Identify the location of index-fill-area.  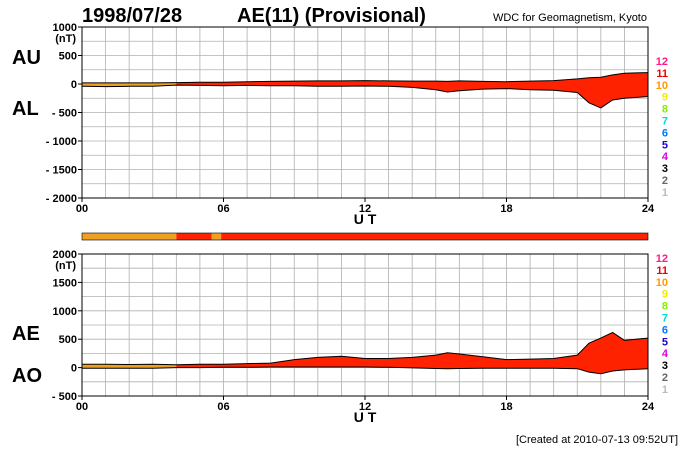
(365, 353).